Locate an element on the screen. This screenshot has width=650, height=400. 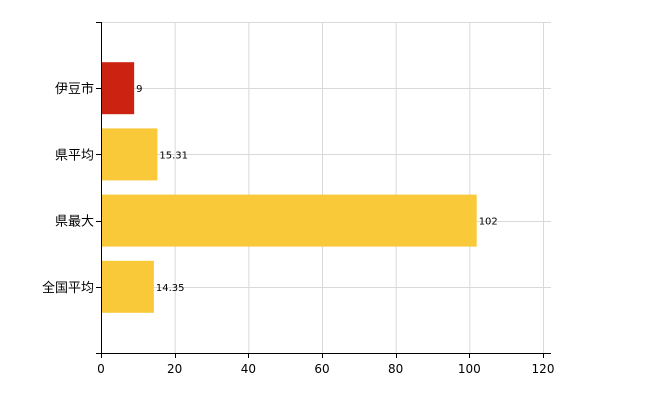
bar-value-label: 15.31 is located at coordinates (173, 155).